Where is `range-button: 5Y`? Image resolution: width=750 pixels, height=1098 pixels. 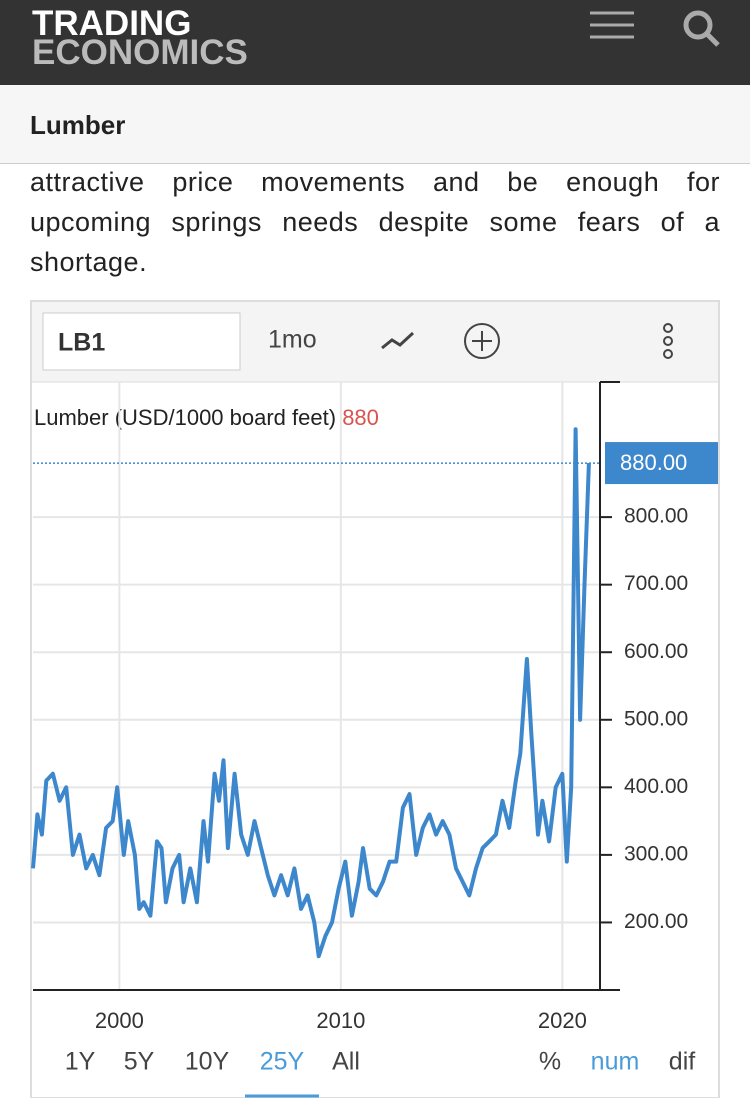 range-button: 5Y is located at coordinates (139, 1062).